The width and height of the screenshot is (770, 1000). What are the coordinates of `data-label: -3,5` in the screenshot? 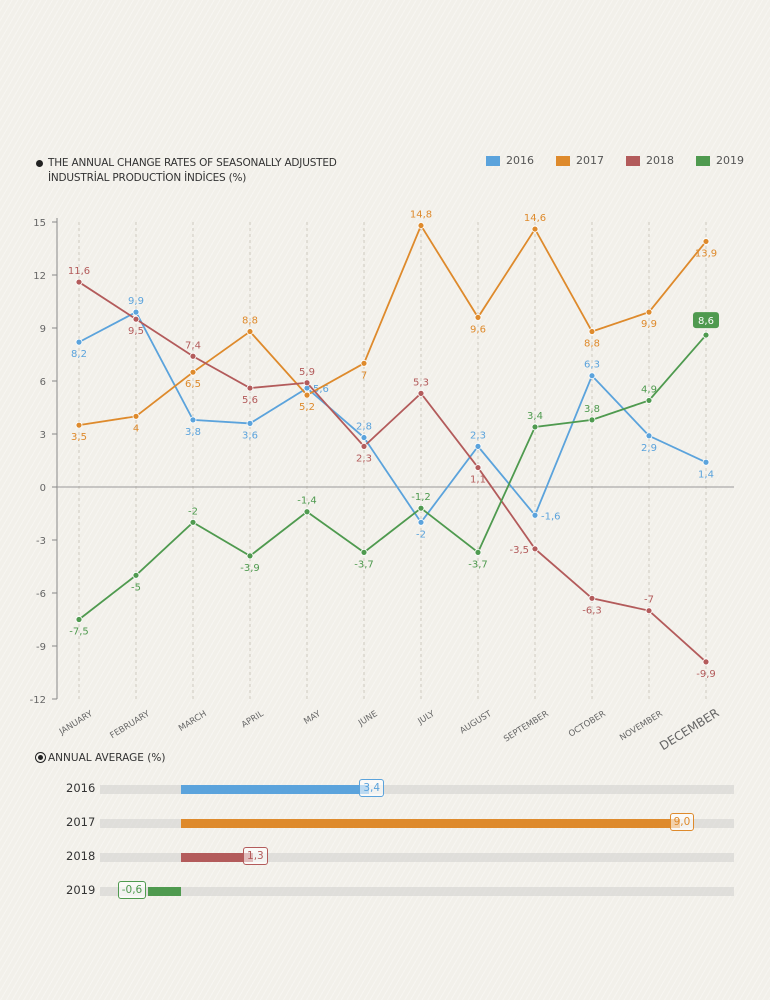 It's located at (519, 550).